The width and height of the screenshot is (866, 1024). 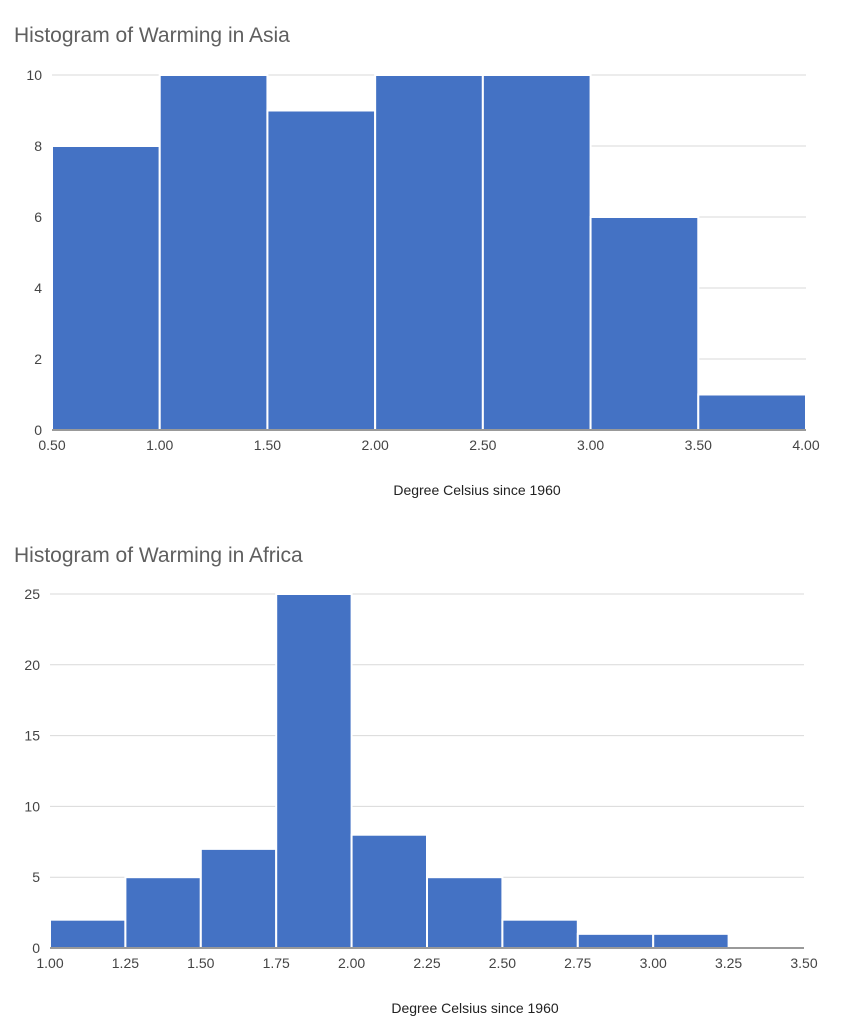 I want to click on x-tick-label: 0.50, so click(x=51, y=445).